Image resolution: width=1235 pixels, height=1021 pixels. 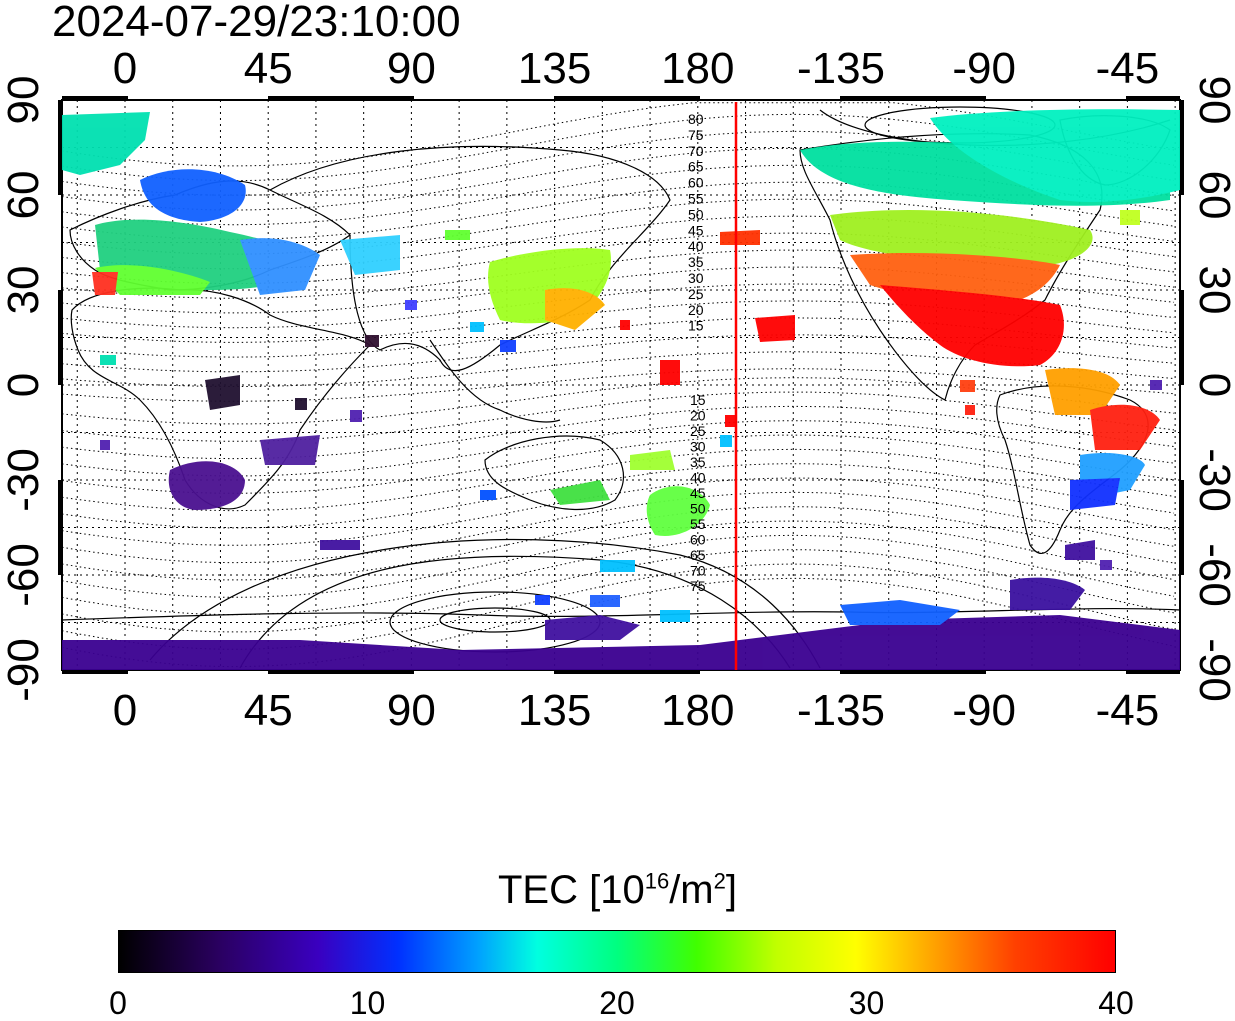 I want to click on top-longitude-label: -135, so click(x=841, y=68).